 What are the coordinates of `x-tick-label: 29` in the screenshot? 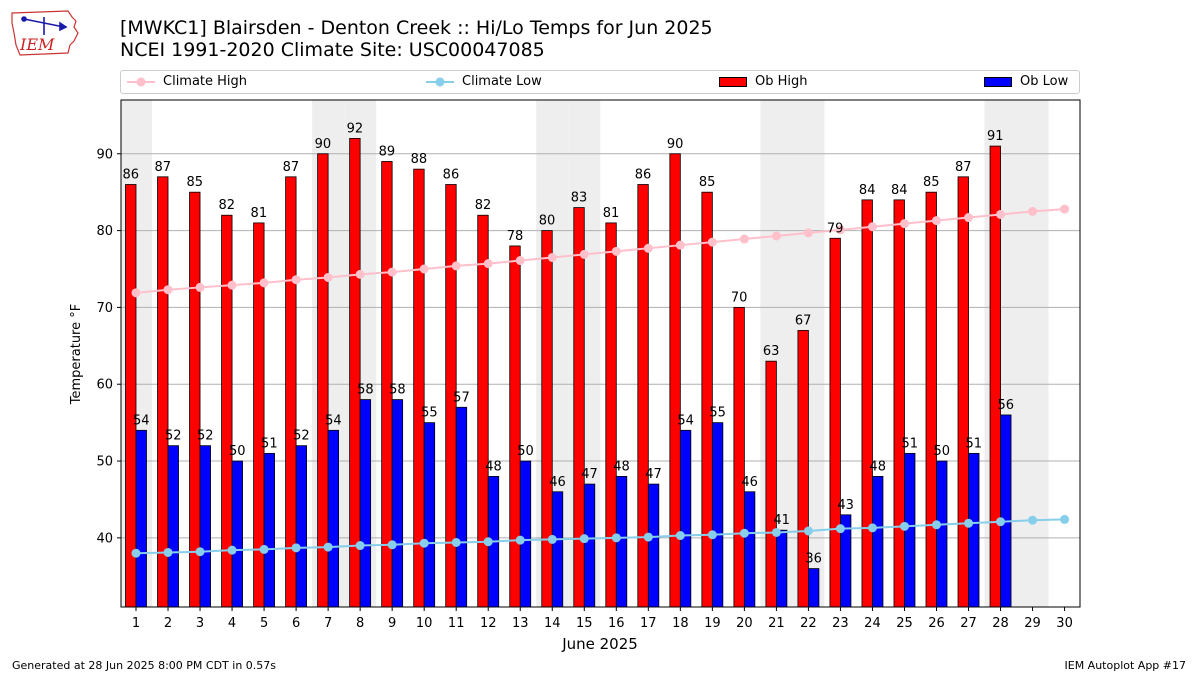 It's located at (1032, 623).